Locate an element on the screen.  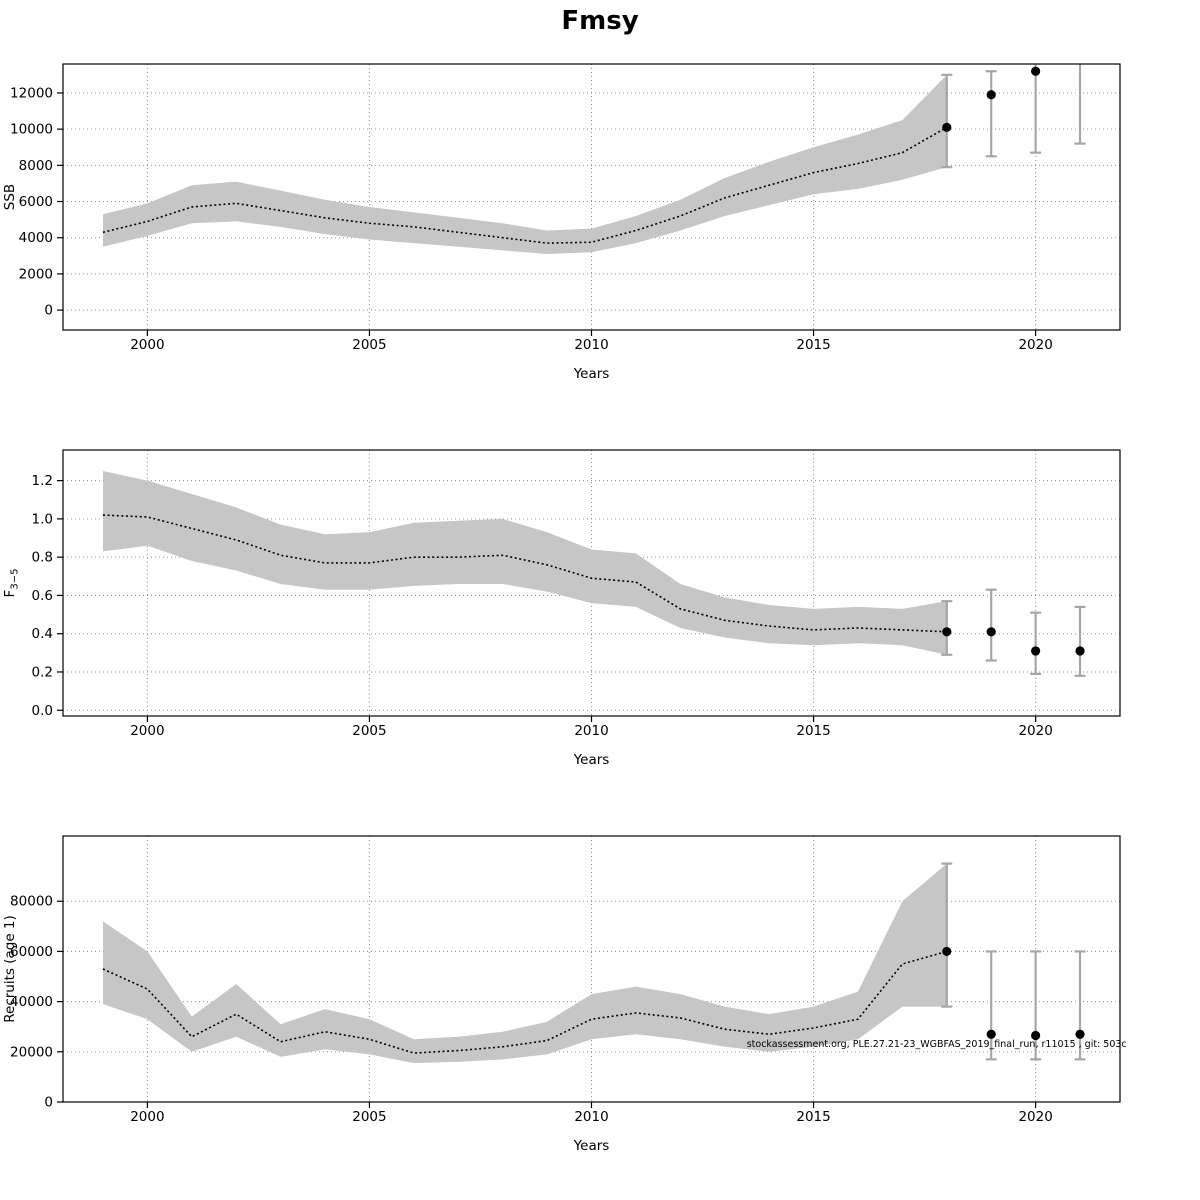
y-tick-label: 0.8 is located at coordinates (42, 558).